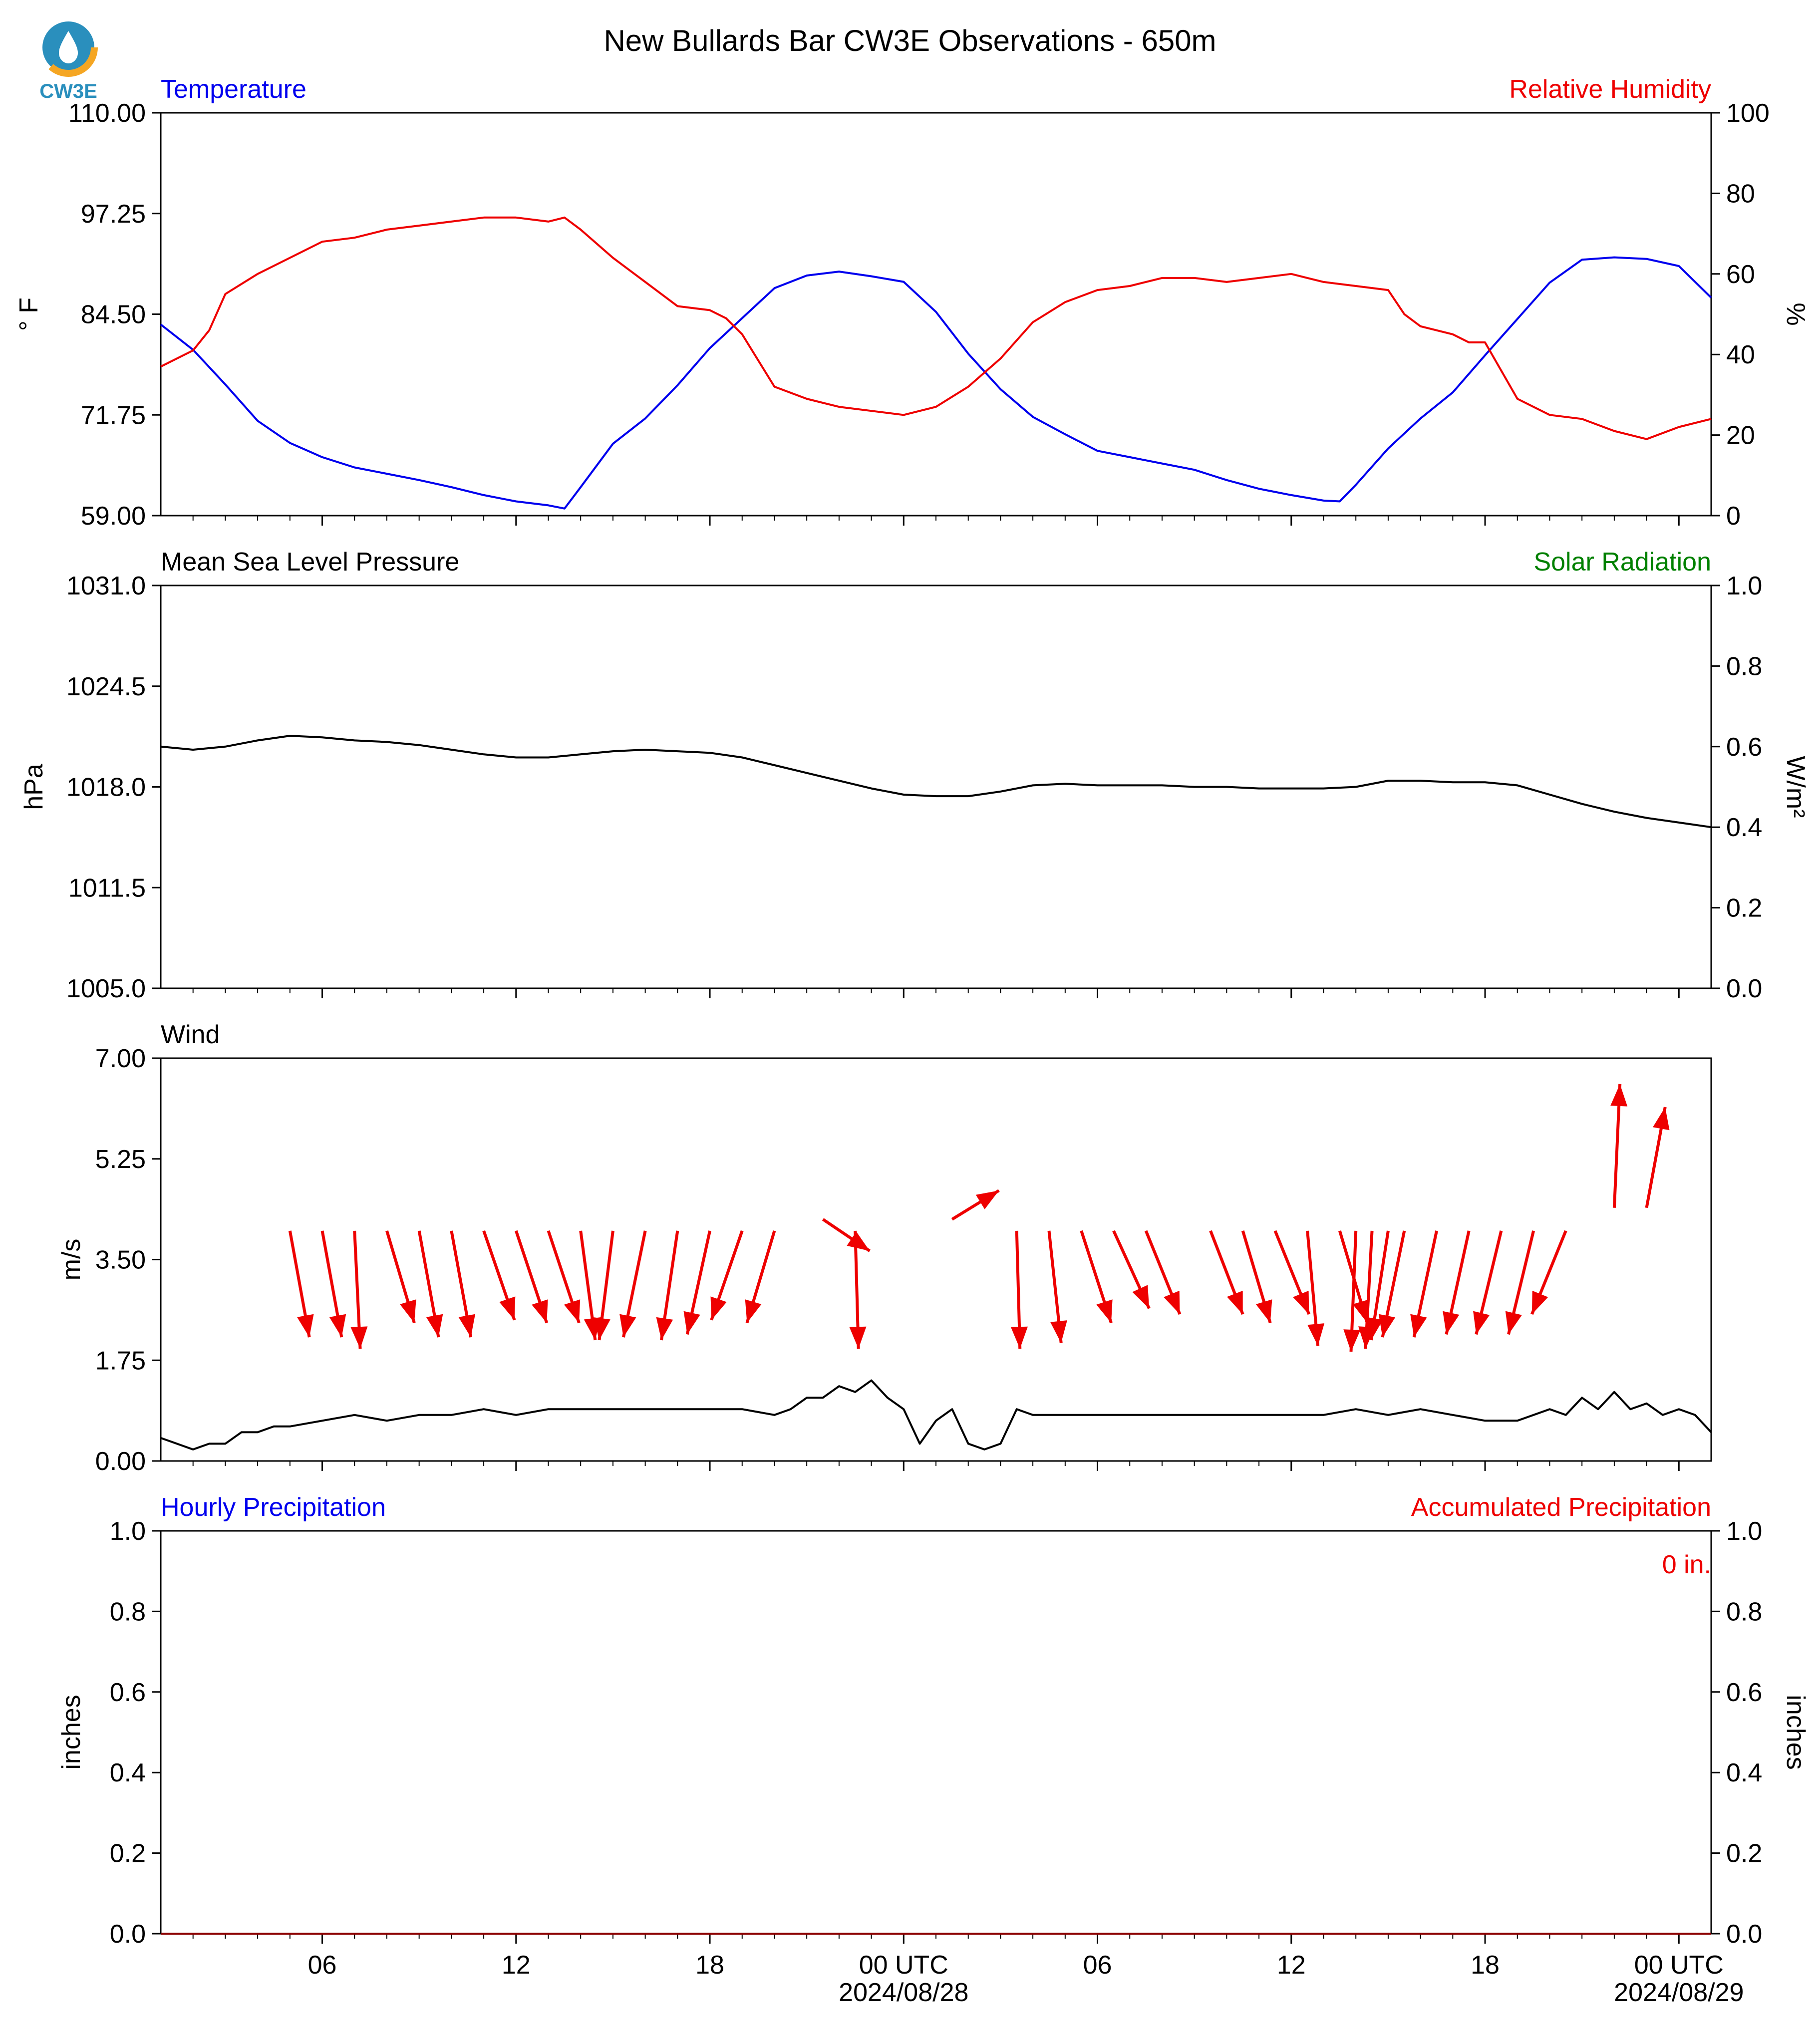 This screenshot has height=2028, width=1820. What do you see at coordinates (936, 782) in the screenshot?
I see `series-line-mean-sea-level-pressure` at bounding box center [936, 782].